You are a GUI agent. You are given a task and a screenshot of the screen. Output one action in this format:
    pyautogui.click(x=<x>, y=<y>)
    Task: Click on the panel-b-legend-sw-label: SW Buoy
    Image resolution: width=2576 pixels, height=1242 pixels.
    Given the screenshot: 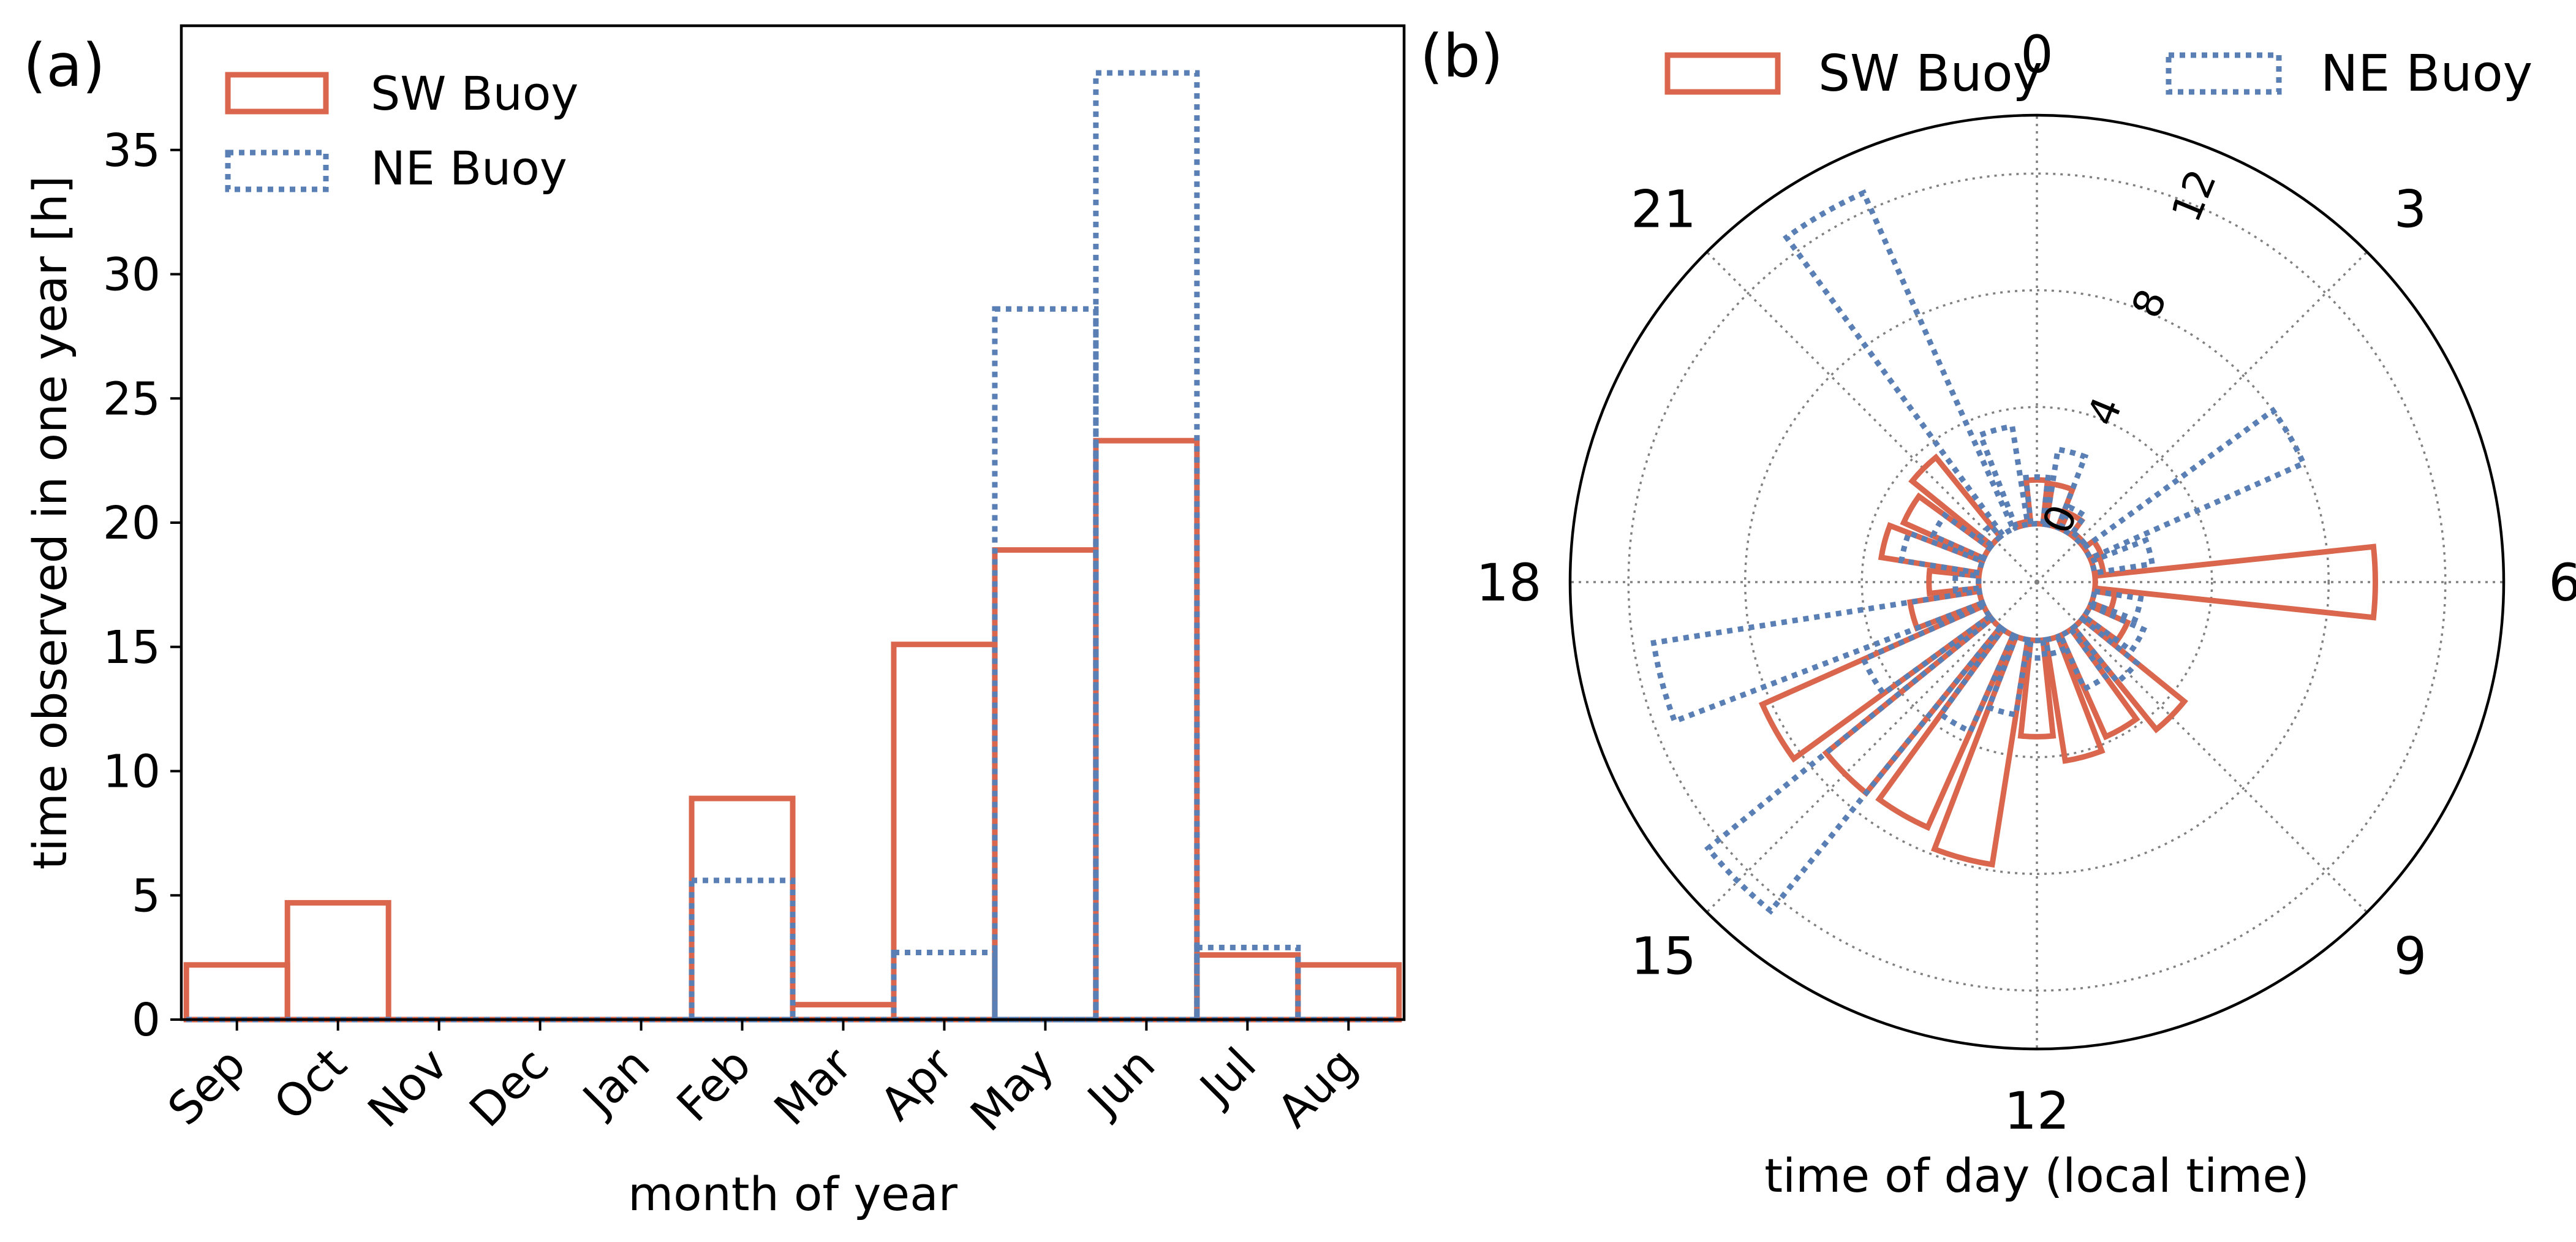 What is the action you would take?
    pyautogui.click(x=1930, y=74)
    